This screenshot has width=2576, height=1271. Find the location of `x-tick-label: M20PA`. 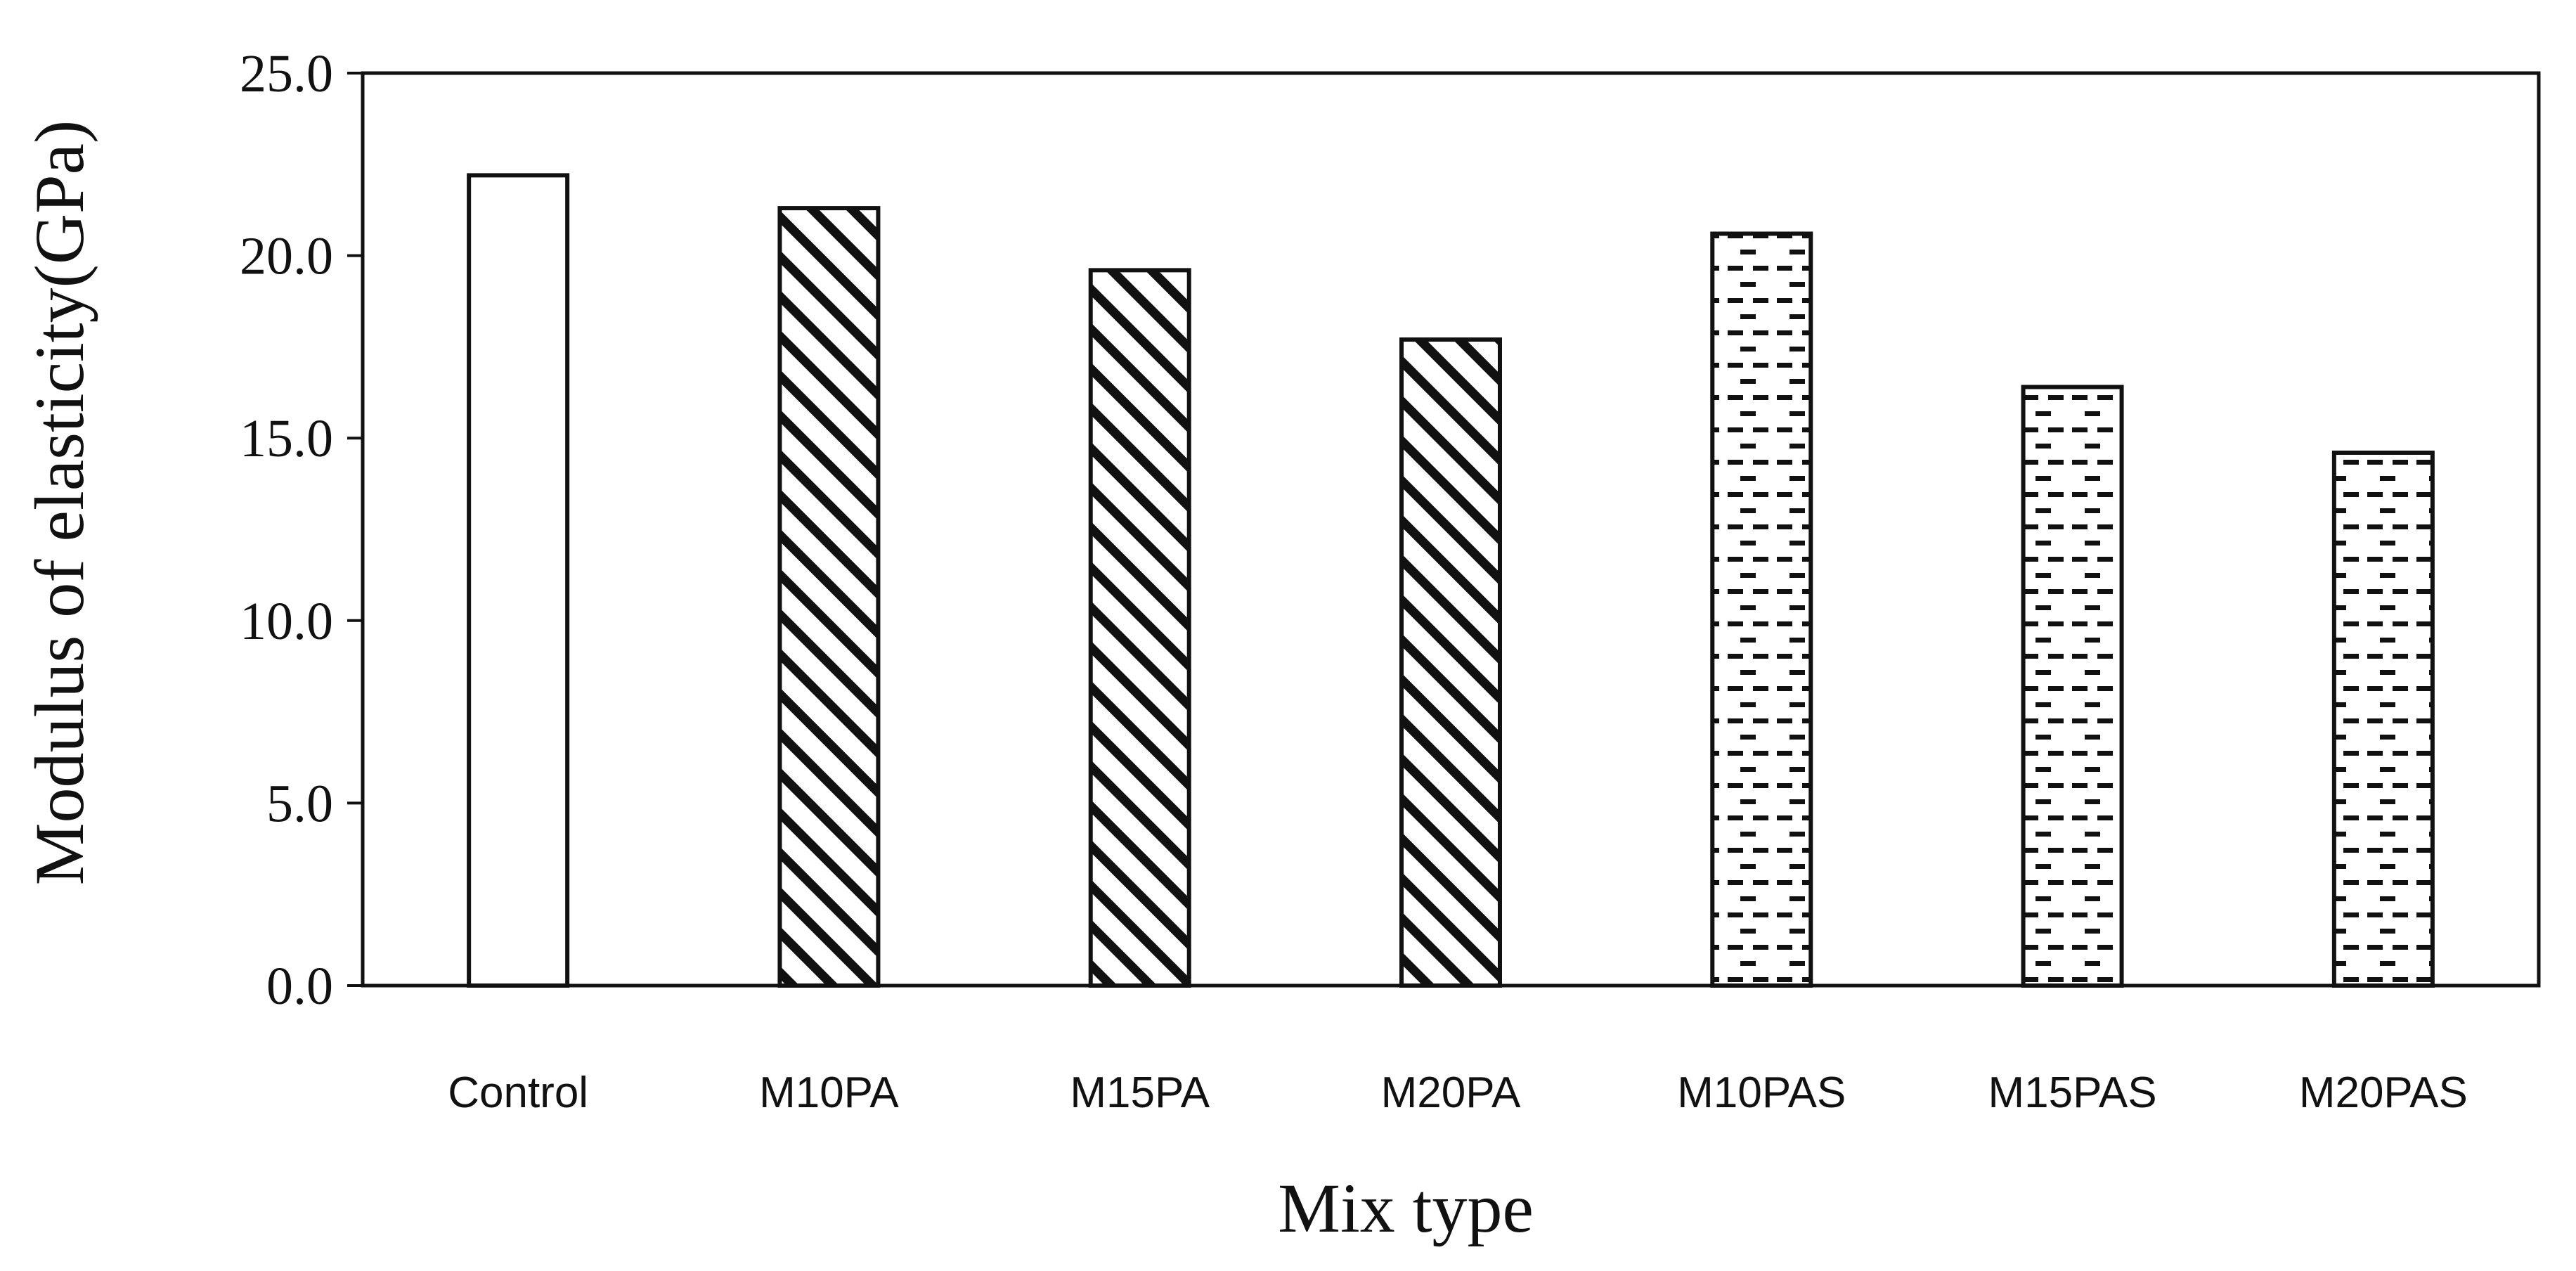

x-tick-label: M20PA is located at coordinates (1451, 1093).